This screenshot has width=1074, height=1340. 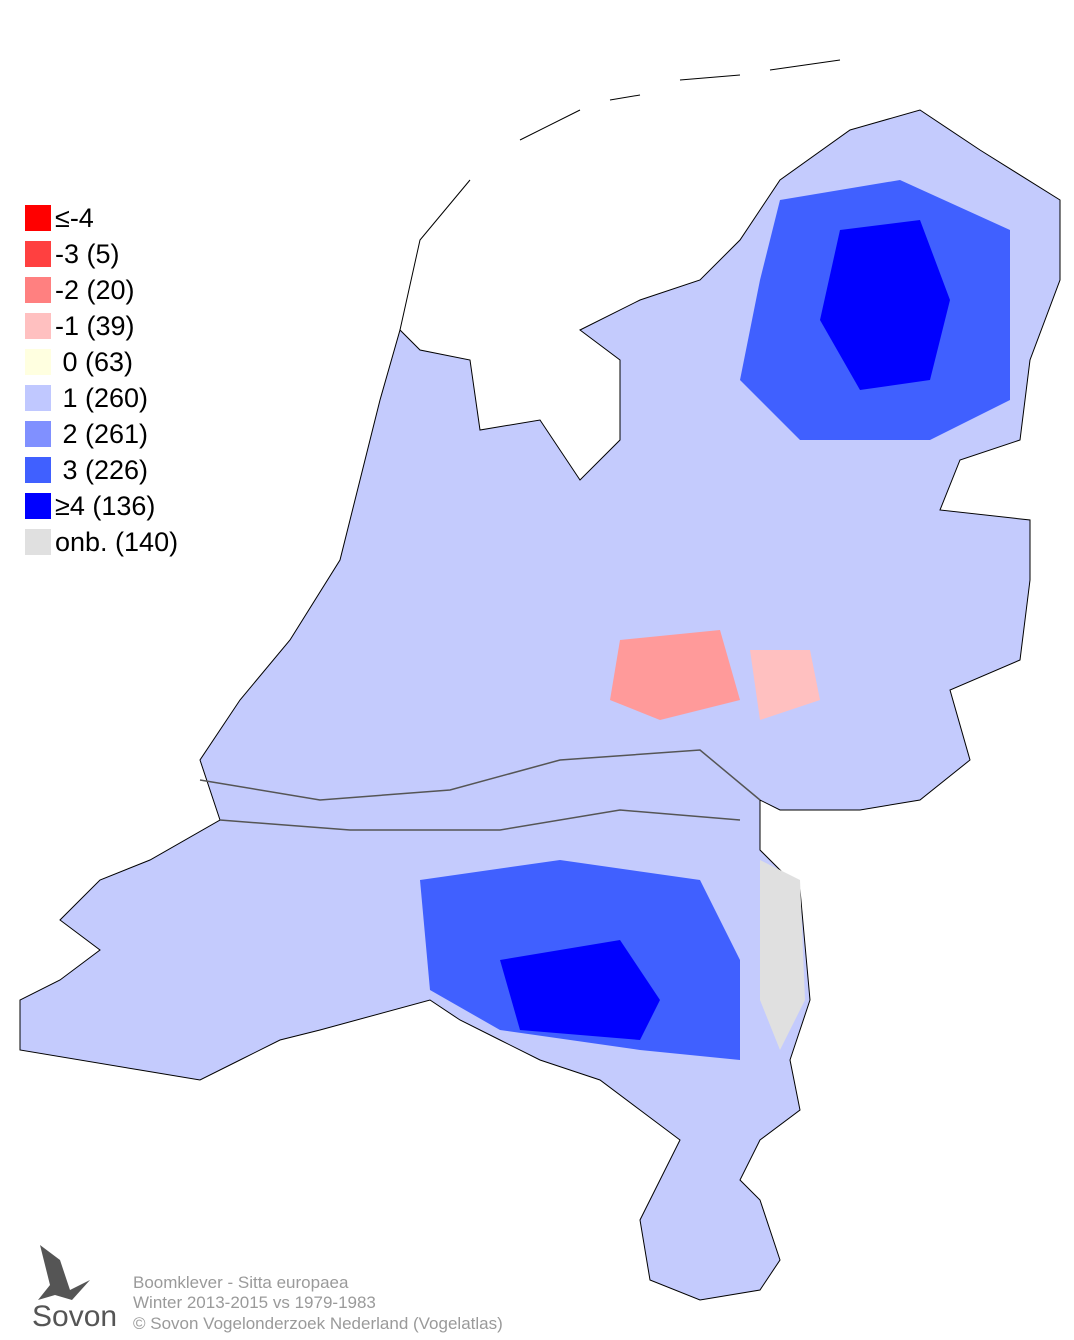 What do you see at coordinates (241, 1282) in the screenshot?
I see `caption-line: Boomklever - Sitta europaea` at bounding box center [241, 1282].